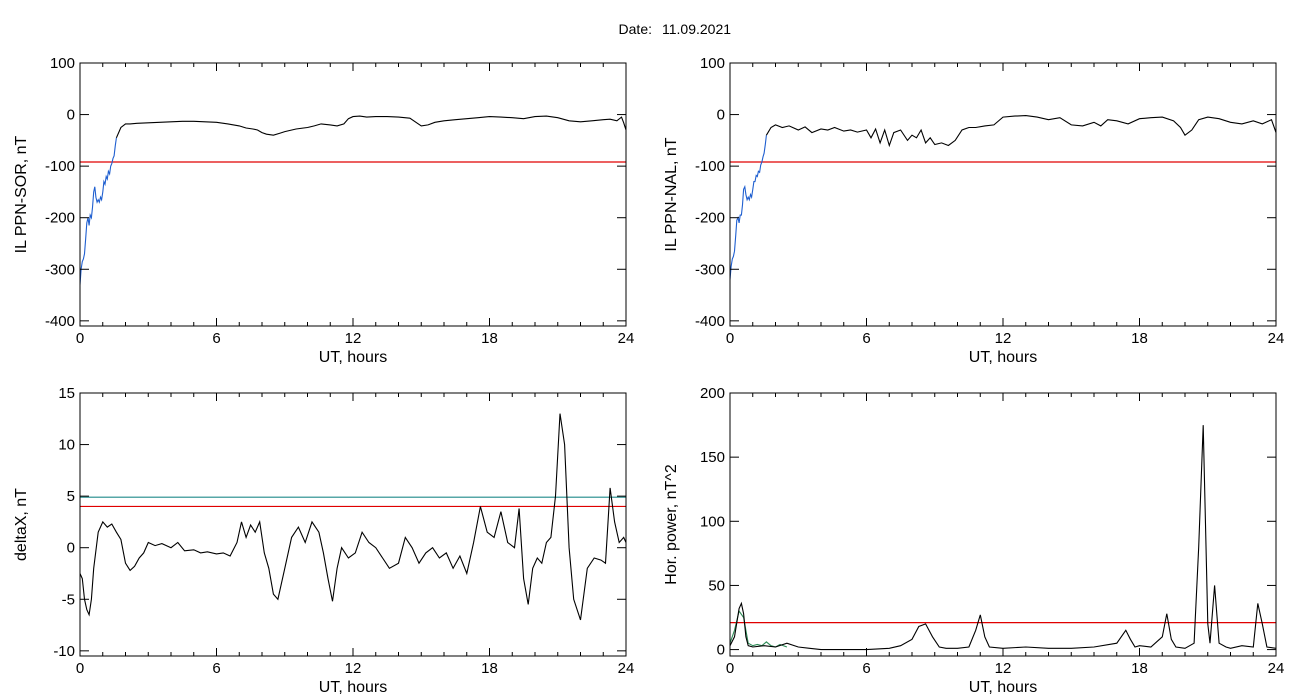 The width and height of the screenshot is (1300, 700). I want to click on y-axis-label: Hor. power, nT^2, so click(671, 524).